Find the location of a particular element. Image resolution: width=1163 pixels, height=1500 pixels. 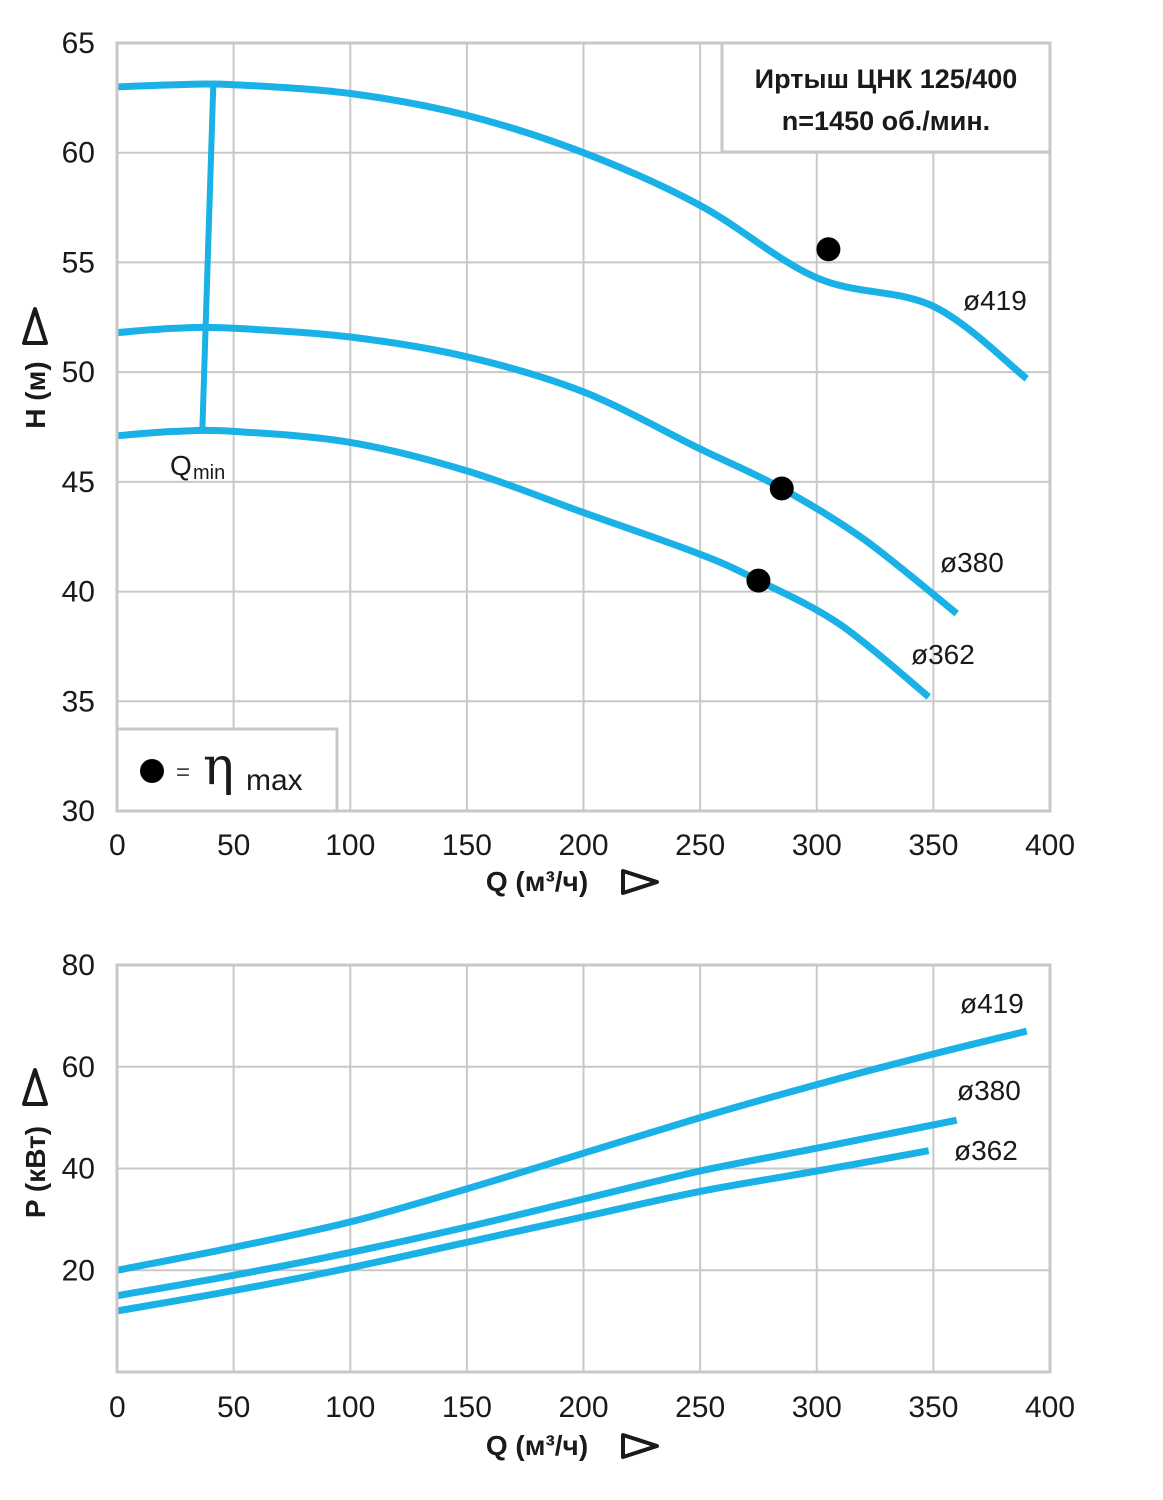

power-curve-label-362: ø362 is located at coordinates (986, 1150).